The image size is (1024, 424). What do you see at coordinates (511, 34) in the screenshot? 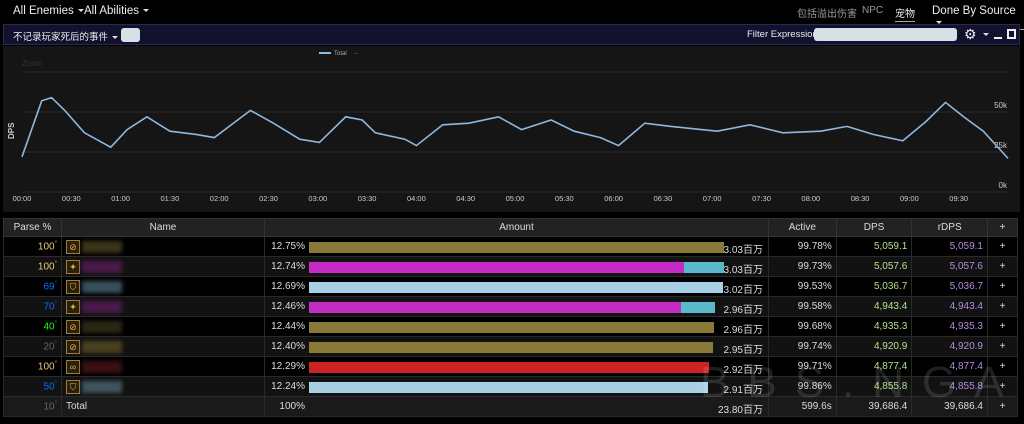
I see `options-bar: 不记录玩家死后的事件 Filter Expression: ⚙` at bounding box center [511, 34].